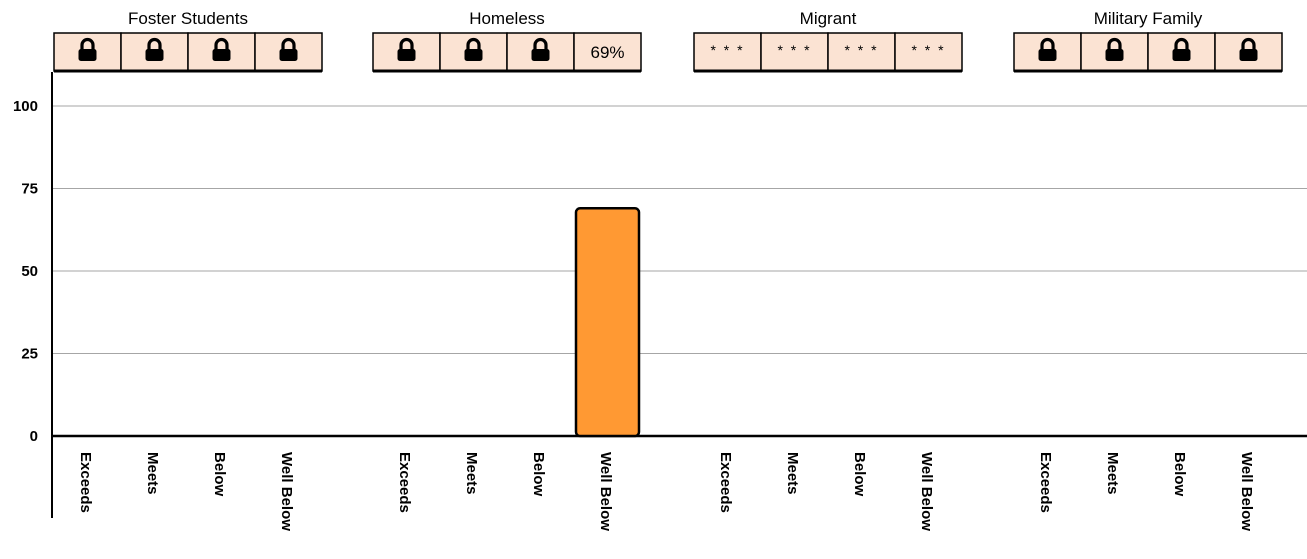 The width and height of the screenshot is (1307, 559). I want to click on bar-homeless-well-below, so click(607, 322).